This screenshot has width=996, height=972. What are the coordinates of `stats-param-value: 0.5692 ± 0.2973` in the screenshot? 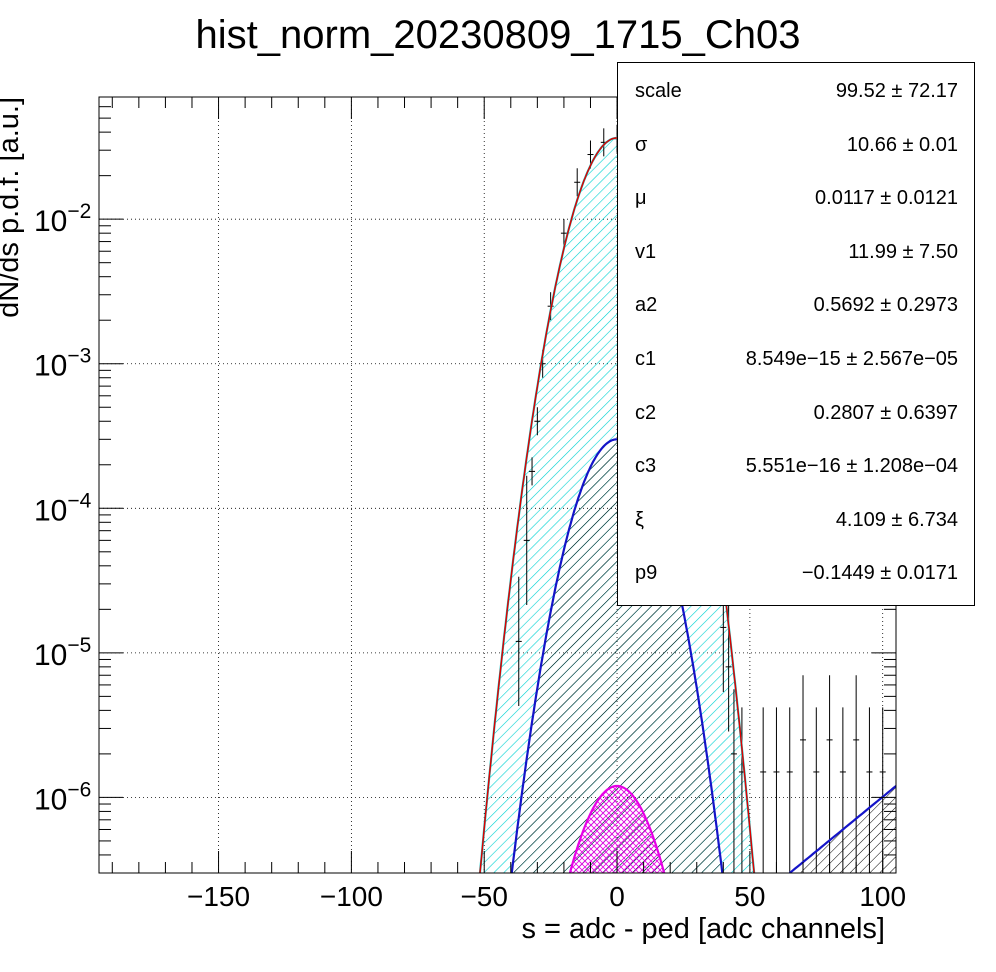 It's located at (885, 305).